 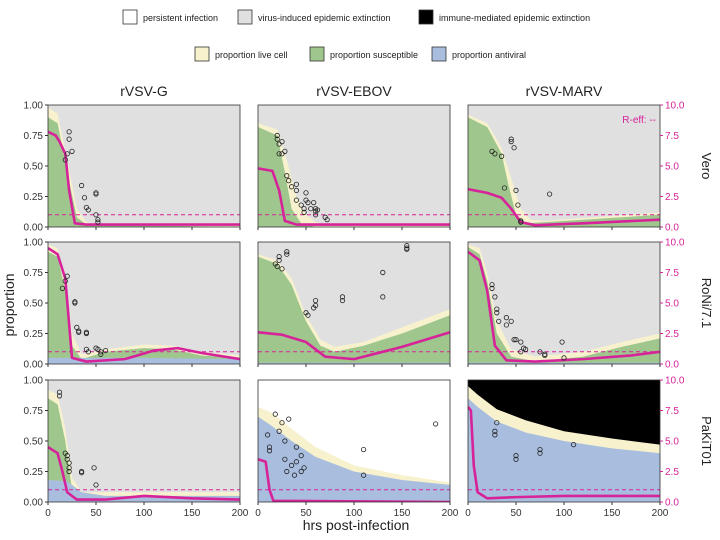 I want to click on legend-top-label-2: immune-mediated epidemic extinction, so click(x=514, y=18).